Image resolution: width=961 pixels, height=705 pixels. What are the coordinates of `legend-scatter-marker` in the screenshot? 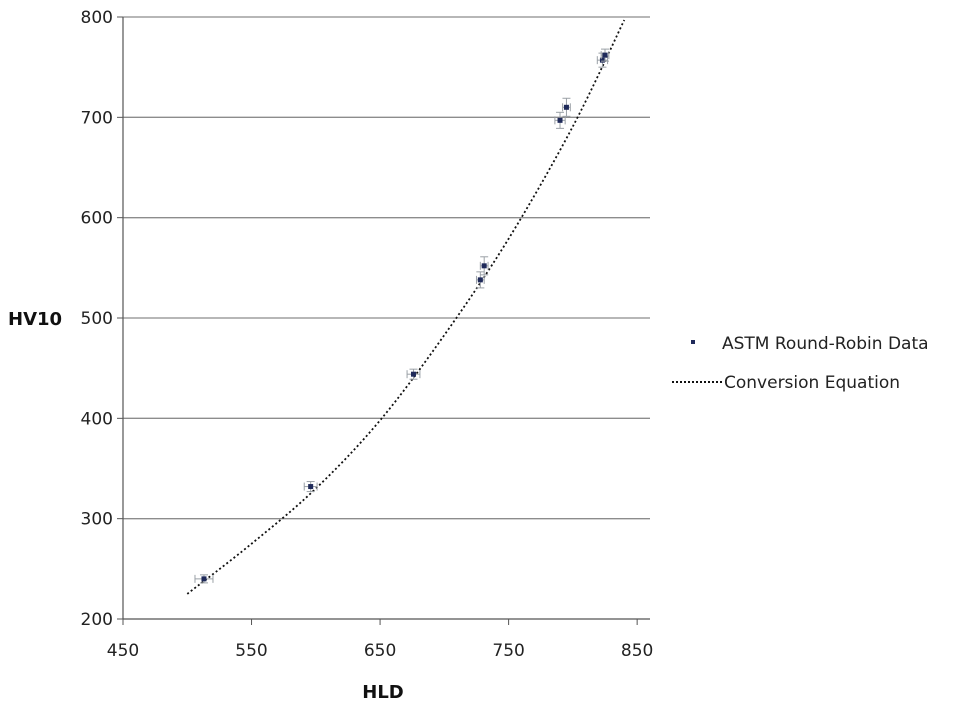 It's located at (693, 342).